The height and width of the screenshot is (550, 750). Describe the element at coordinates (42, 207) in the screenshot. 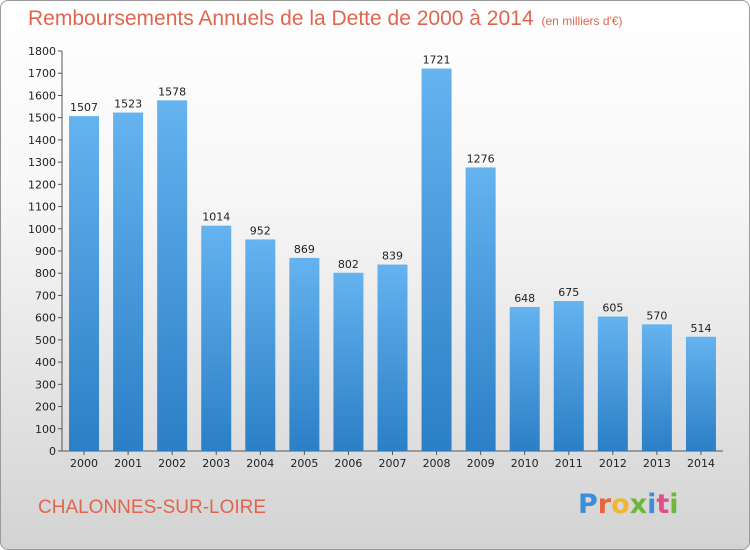

I see `y-tick-label: 1100` at that location.